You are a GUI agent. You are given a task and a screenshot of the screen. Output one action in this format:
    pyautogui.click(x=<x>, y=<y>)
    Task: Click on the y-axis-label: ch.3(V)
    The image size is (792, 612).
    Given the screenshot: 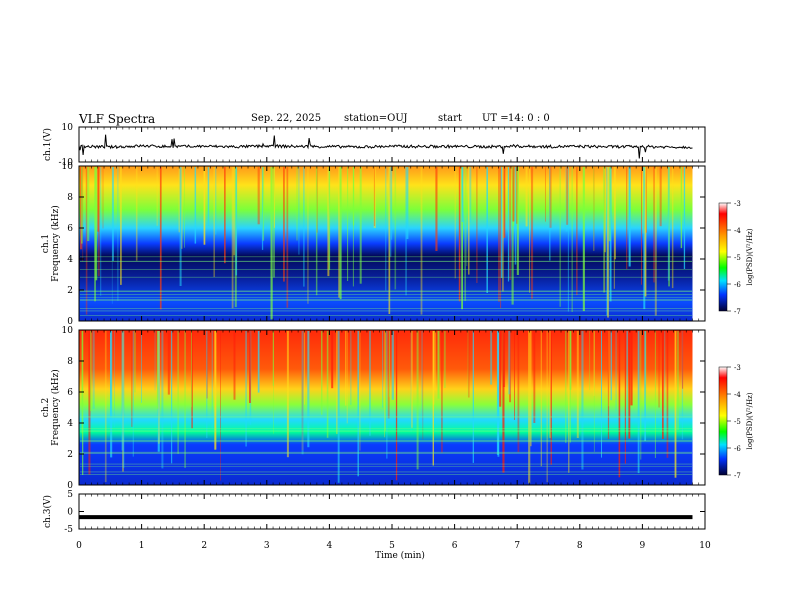 What is the action you would take?
    pyautogui.click(x=47, y=511)
    